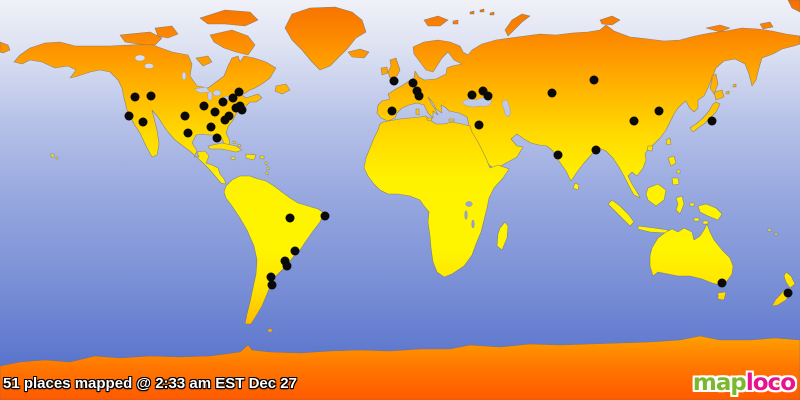 This screenshot has width=800, height=400. I want to click on landmass-new-siberian-islands, so click(739, 27).